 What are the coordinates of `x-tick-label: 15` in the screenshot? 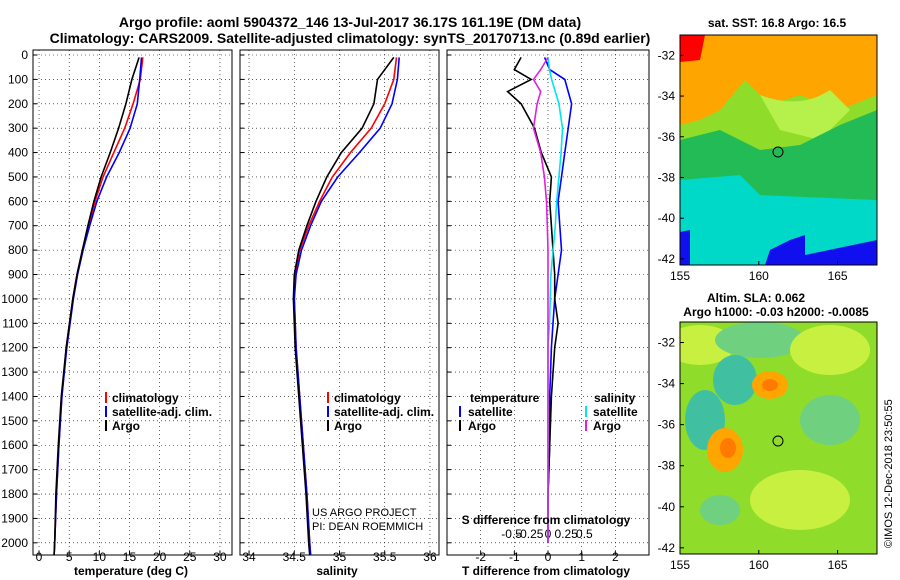 It's located at (130, 557).